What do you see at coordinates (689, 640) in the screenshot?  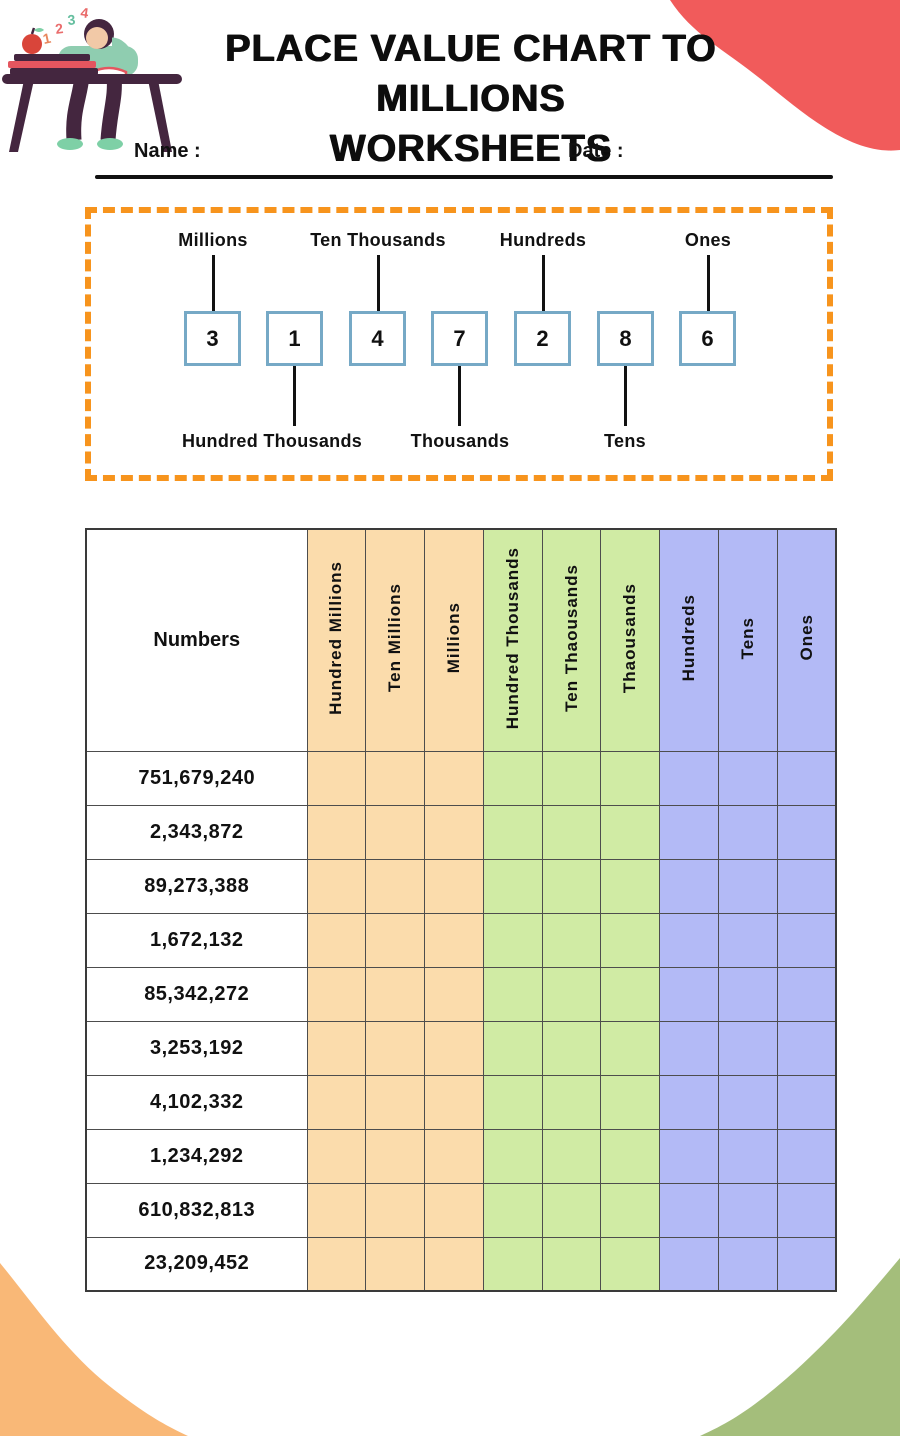 I see `column-header-hundreds: Hundreds` at bounding box center [689, 640].